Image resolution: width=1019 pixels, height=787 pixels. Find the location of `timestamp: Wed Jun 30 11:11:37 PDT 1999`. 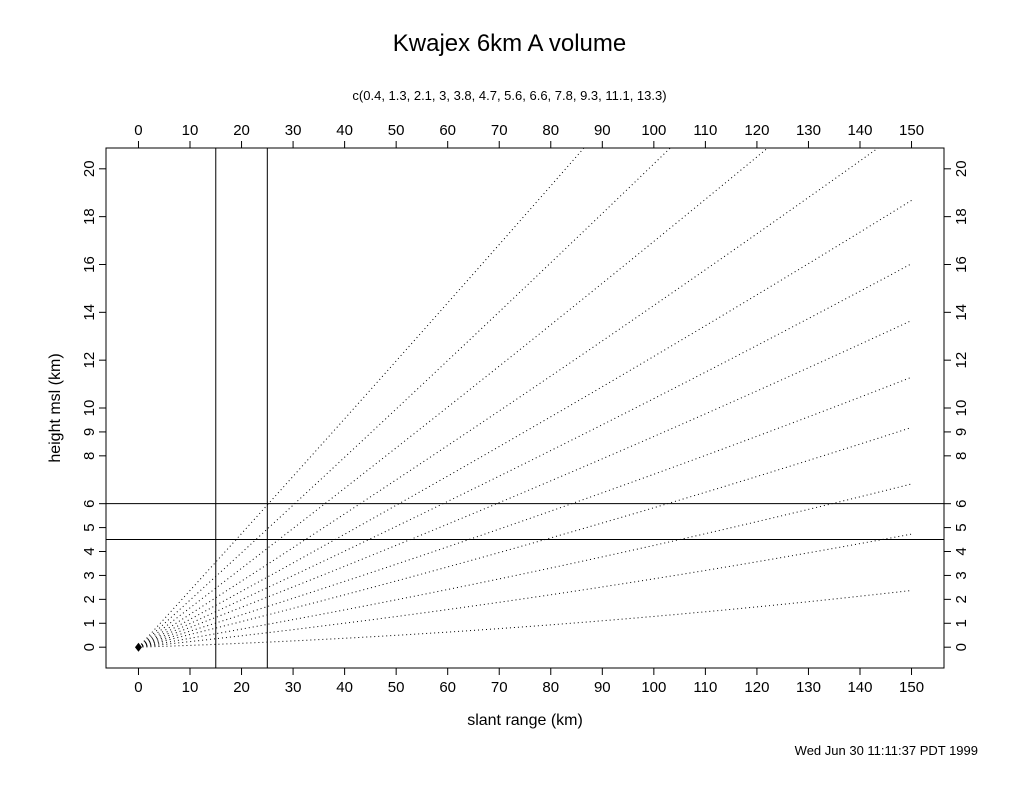

timestamp: Wed Jun 30 11:11:37 PDT 1999 is located at coordinates (886, 750).